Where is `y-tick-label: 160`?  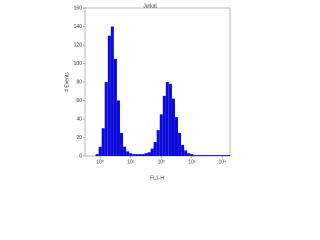 y-tick-label: 160 is located at coordinates (78, 8).